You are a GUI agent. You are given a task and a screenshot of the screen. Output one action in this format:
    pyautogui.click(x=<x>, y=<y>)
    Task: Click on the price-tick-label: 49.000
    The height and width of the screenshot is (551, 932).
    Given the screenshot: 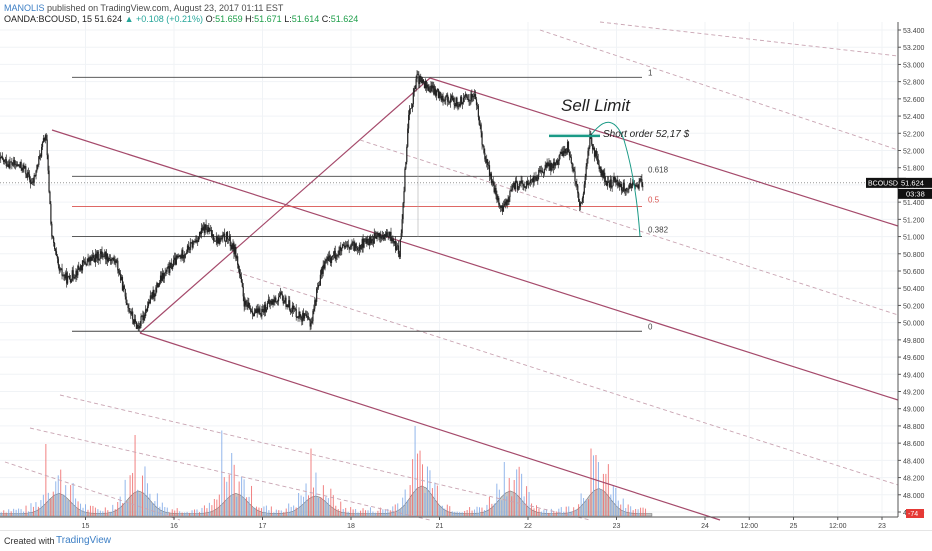 What is the action you would take?
    pyautogui.click(x=914, y=410)
    